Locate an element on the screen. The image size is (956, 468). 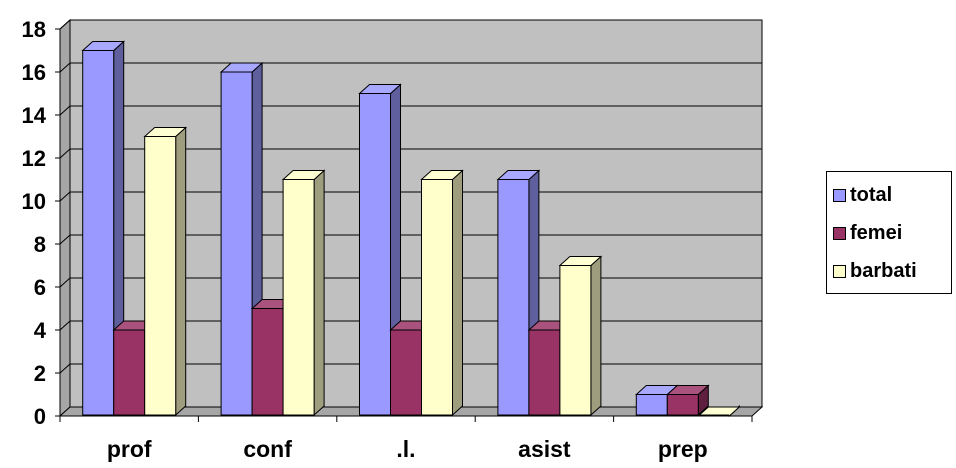
bar-femei-asist is located at coordinates (544, 372).